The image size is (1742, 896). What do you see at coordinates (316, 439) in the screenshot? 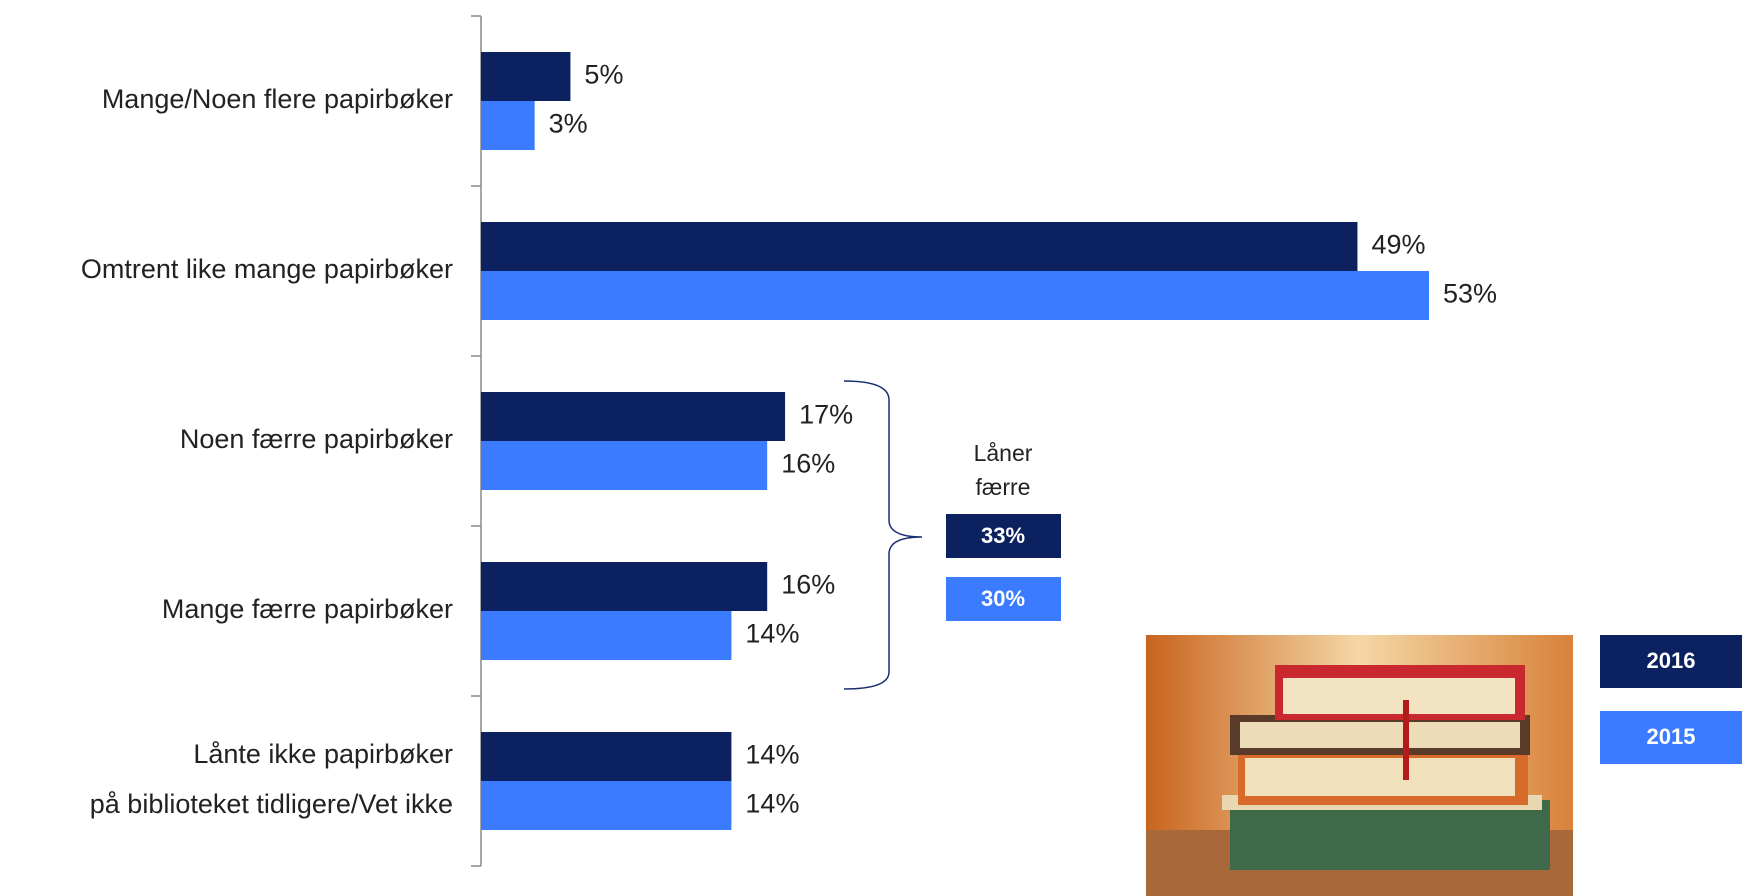
I see `y-tick-label: Noen færre papirbøker` at bounding box center [316, 439].